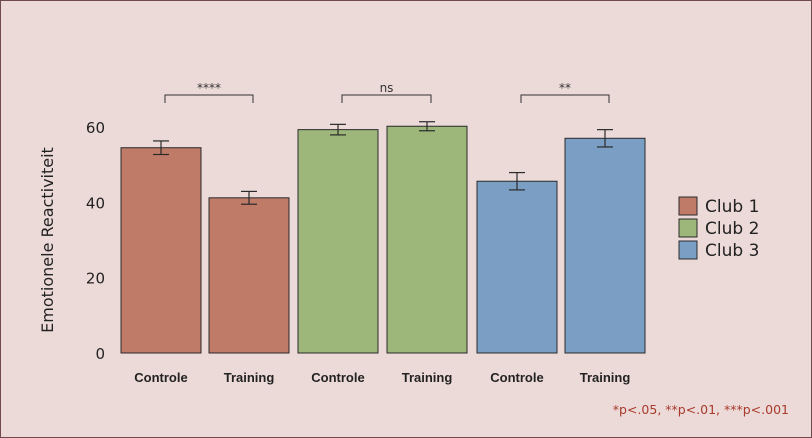  I want to click on legend-label: Club 1, so click(732, 207).